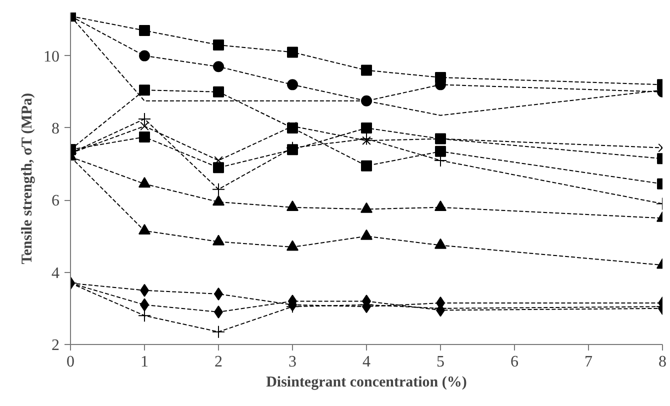 The image size is (670, 406). Describe the element at coordinates (56, 345) in the screenshot. I see `y-tick-label: 2` at that location.